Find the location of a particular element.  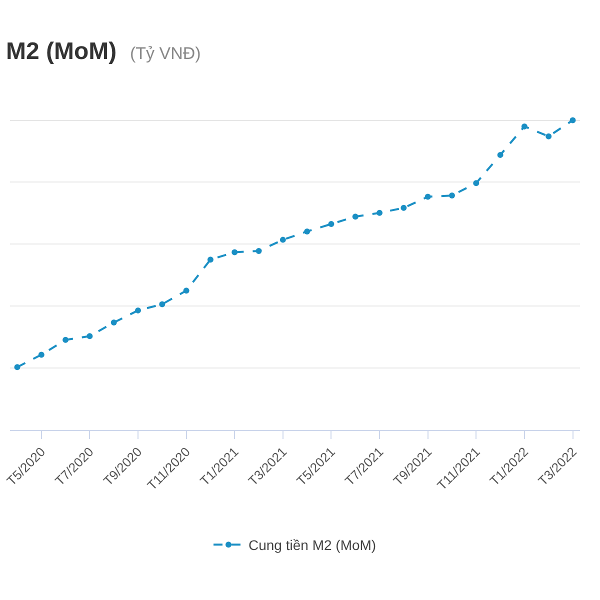

chart-title: M2 (MoM) is located at coordinates (61, 51).